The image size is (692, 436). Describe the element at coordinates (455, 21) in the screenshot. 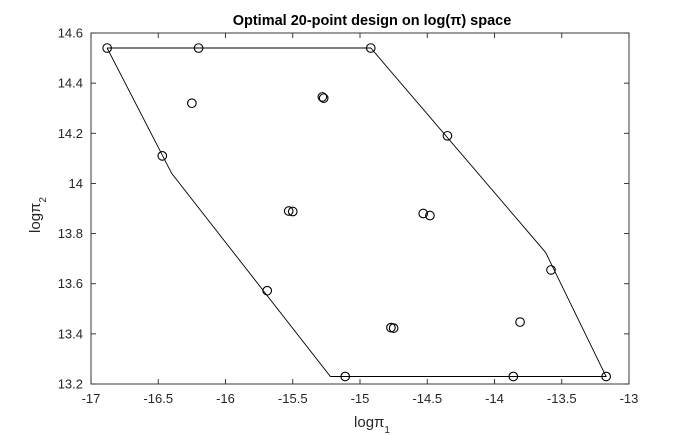

I see `chart-title-symbol: π` at that location.